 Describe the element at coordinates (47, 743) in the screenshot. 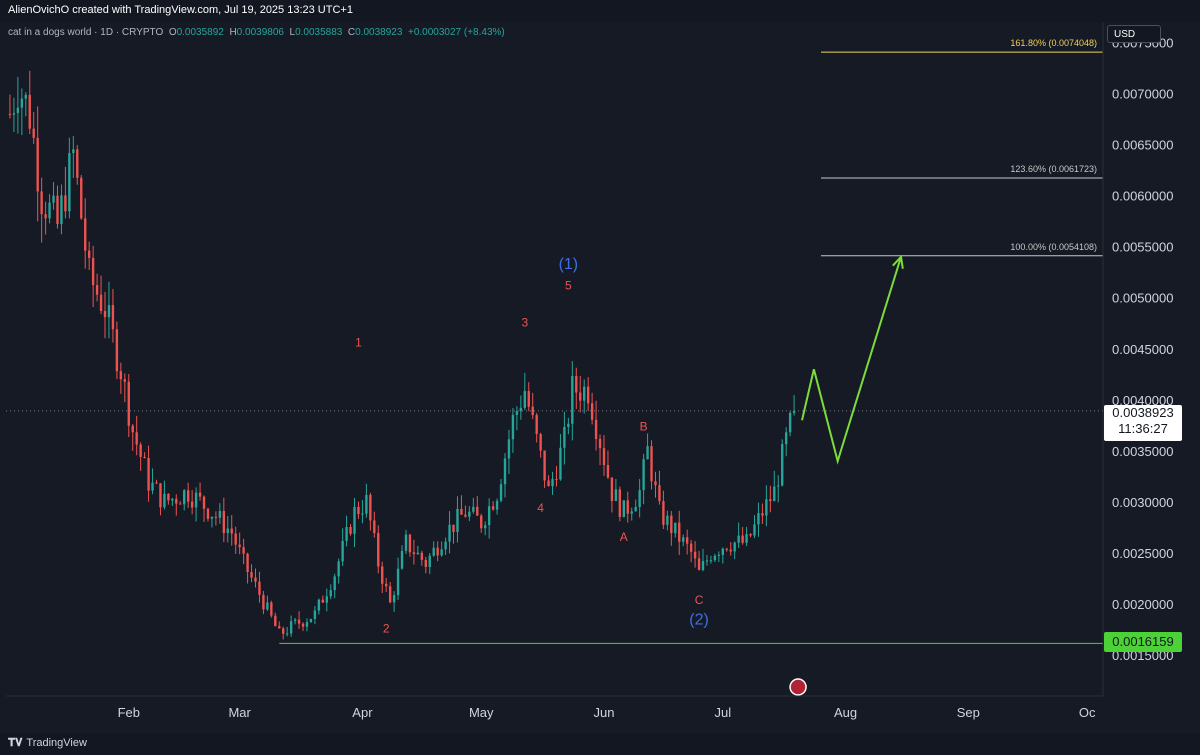

I see `tradingview-logo: 𝐓𝐕 TradingView` at that location.